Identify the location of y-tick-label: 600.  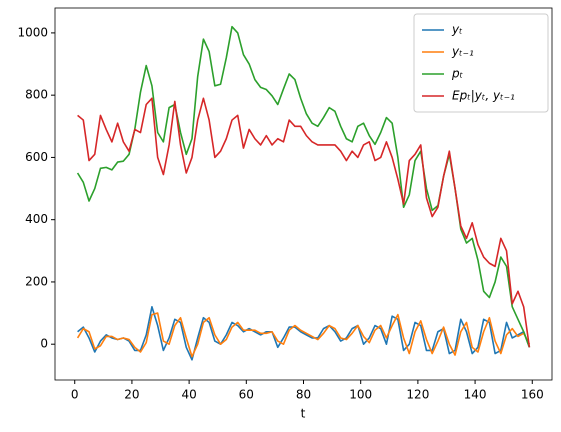
(36, 157).